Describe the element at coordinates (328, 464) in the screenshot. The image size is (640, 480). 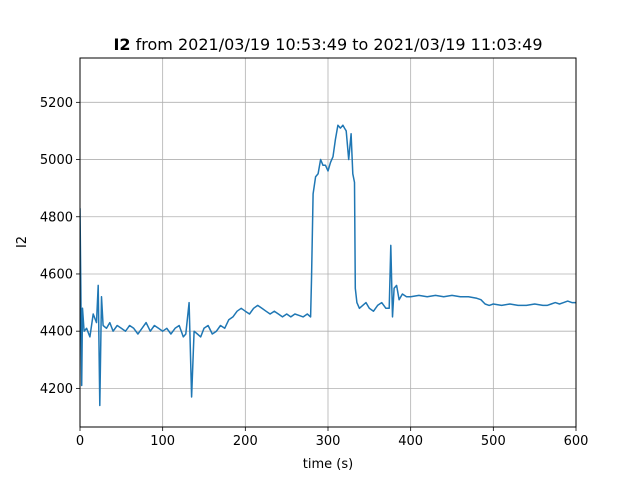
I see `x-axis-label: time (s)` at that location.